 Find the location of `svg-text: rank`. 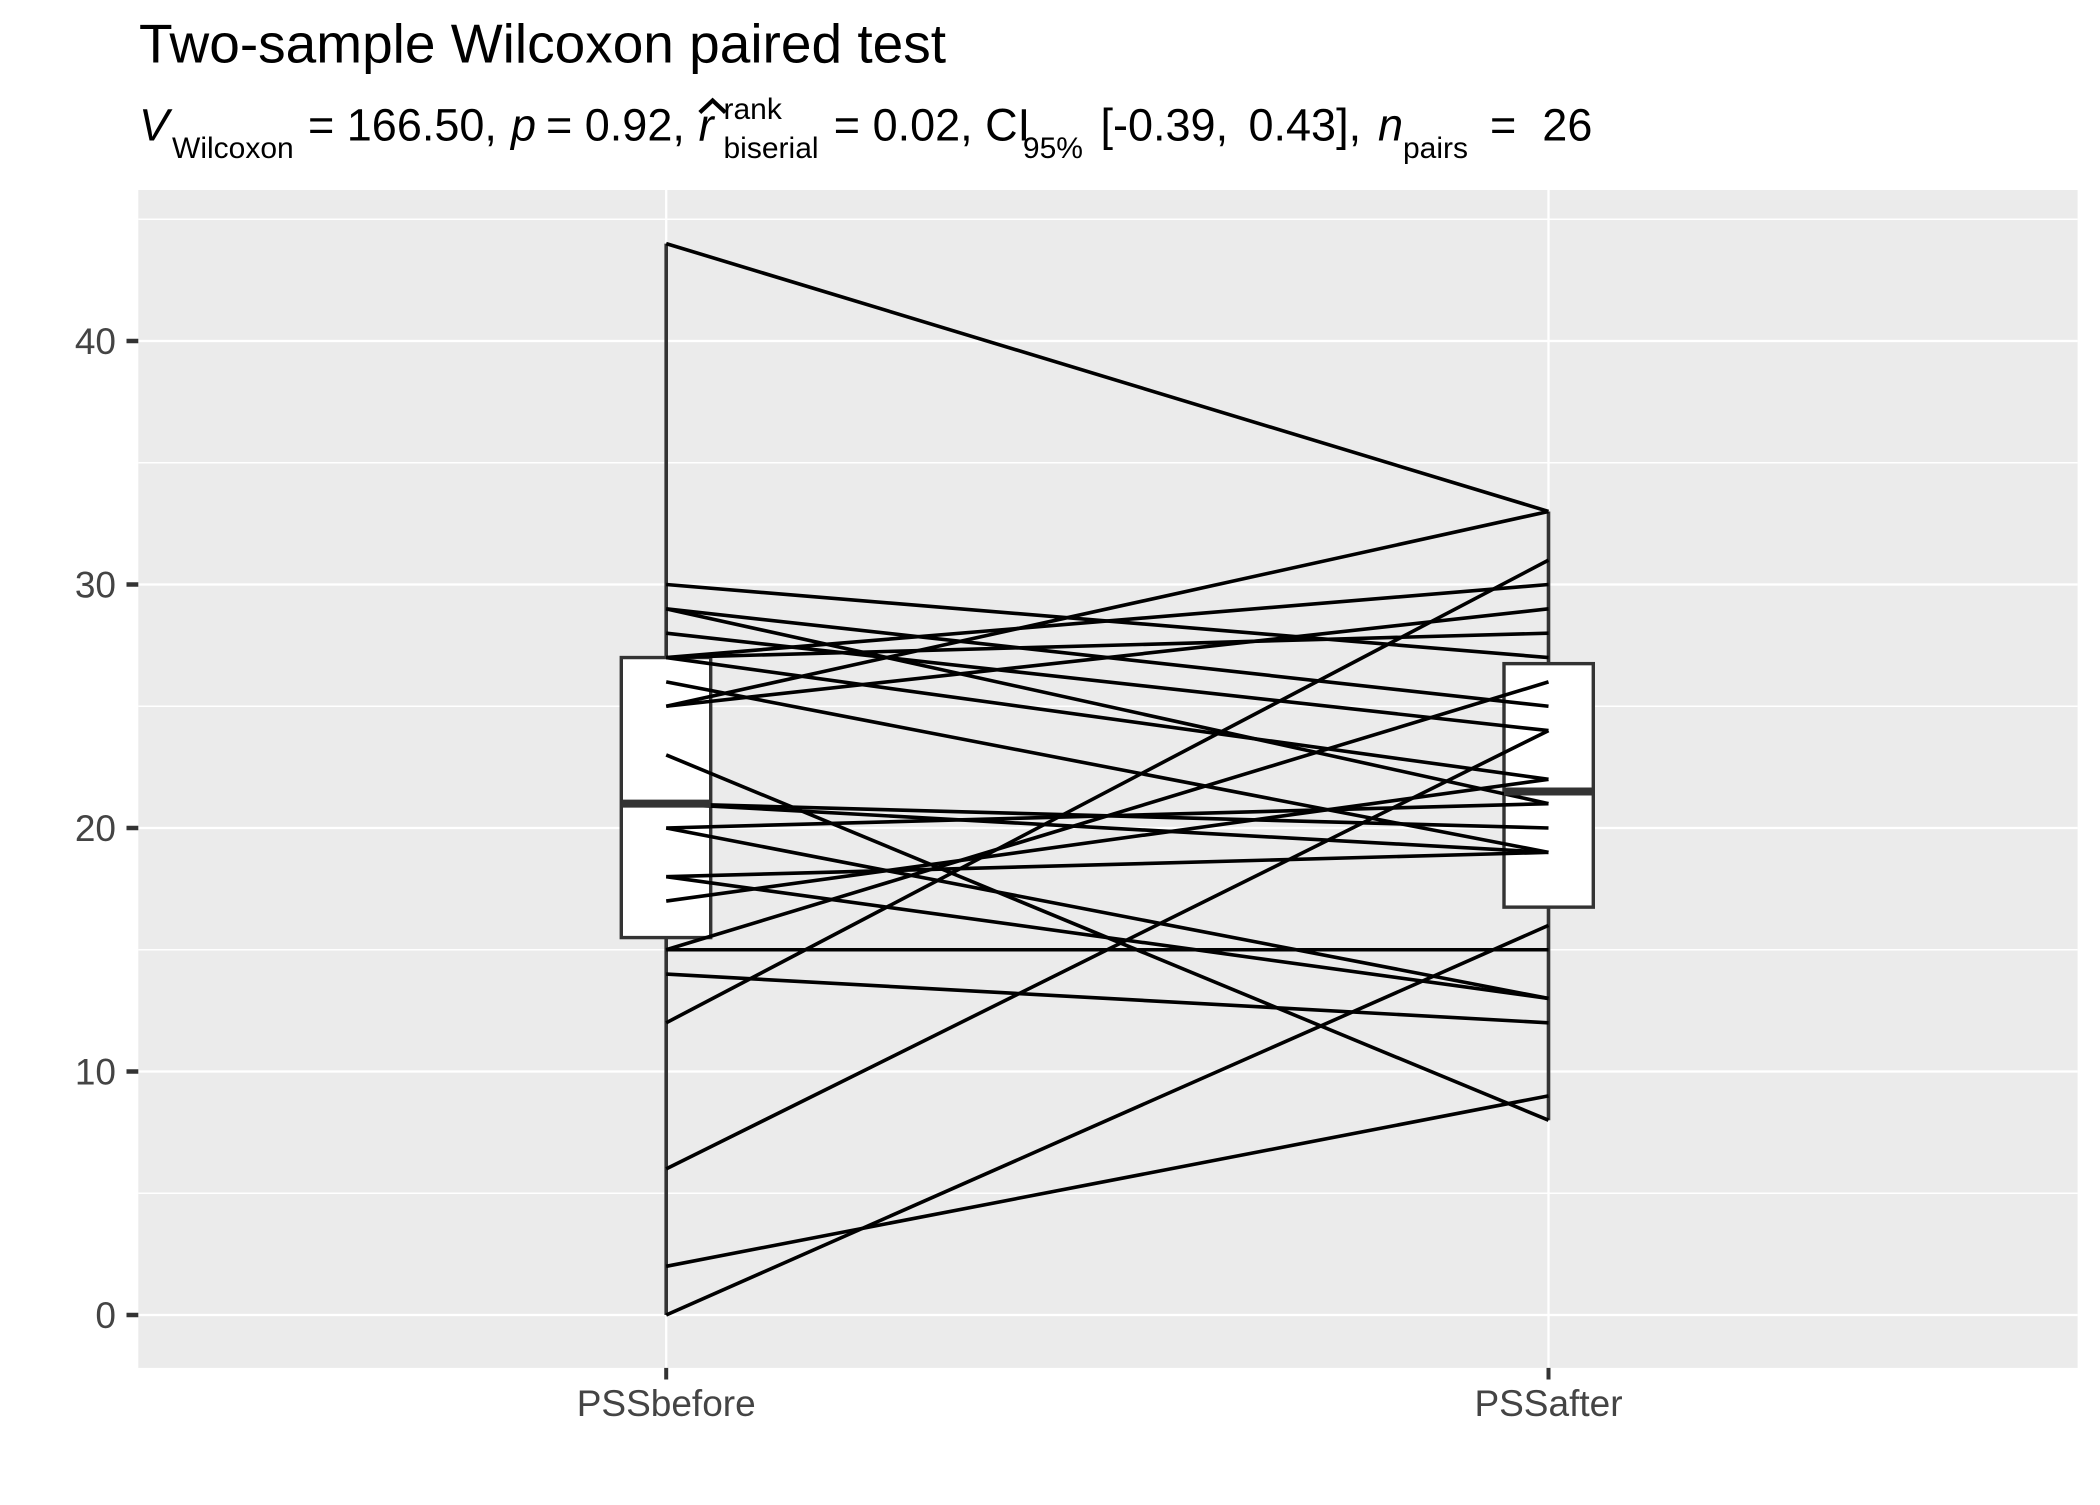

svg-text: rank is located at coordinates (753, 109).